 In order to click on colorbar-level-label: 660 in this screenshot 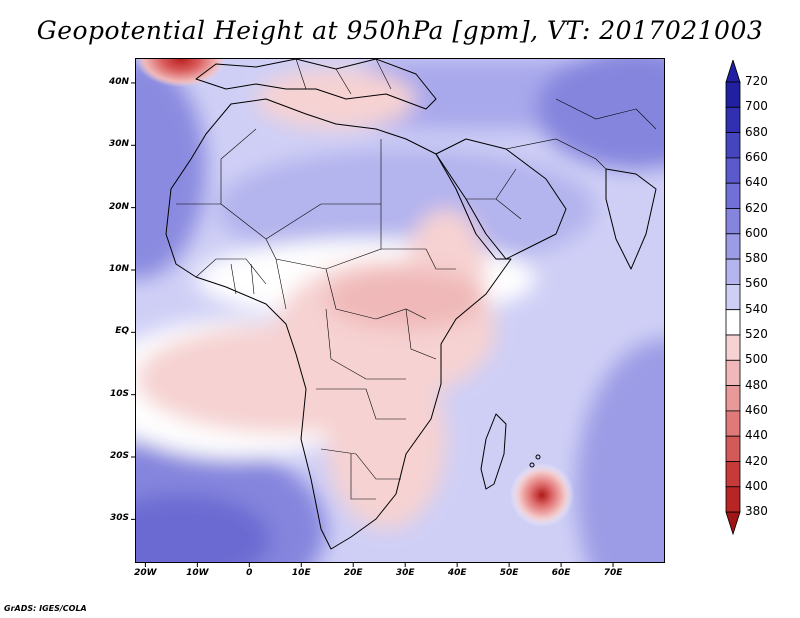, I will do `click(756, 156)`.